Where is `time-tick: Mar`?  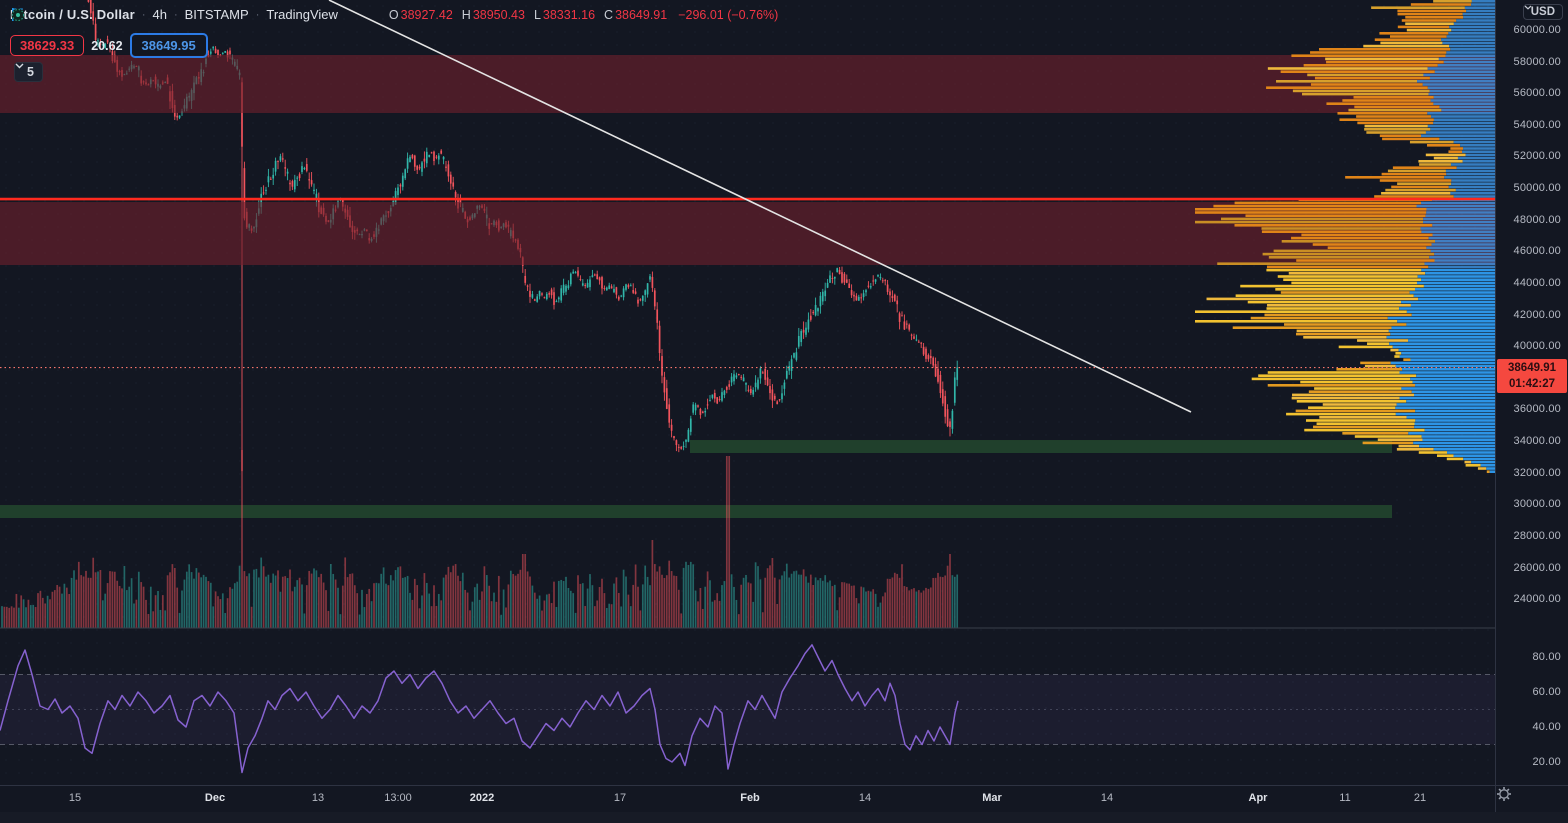 time-tick: Mar is located at coordinates (992, 798).